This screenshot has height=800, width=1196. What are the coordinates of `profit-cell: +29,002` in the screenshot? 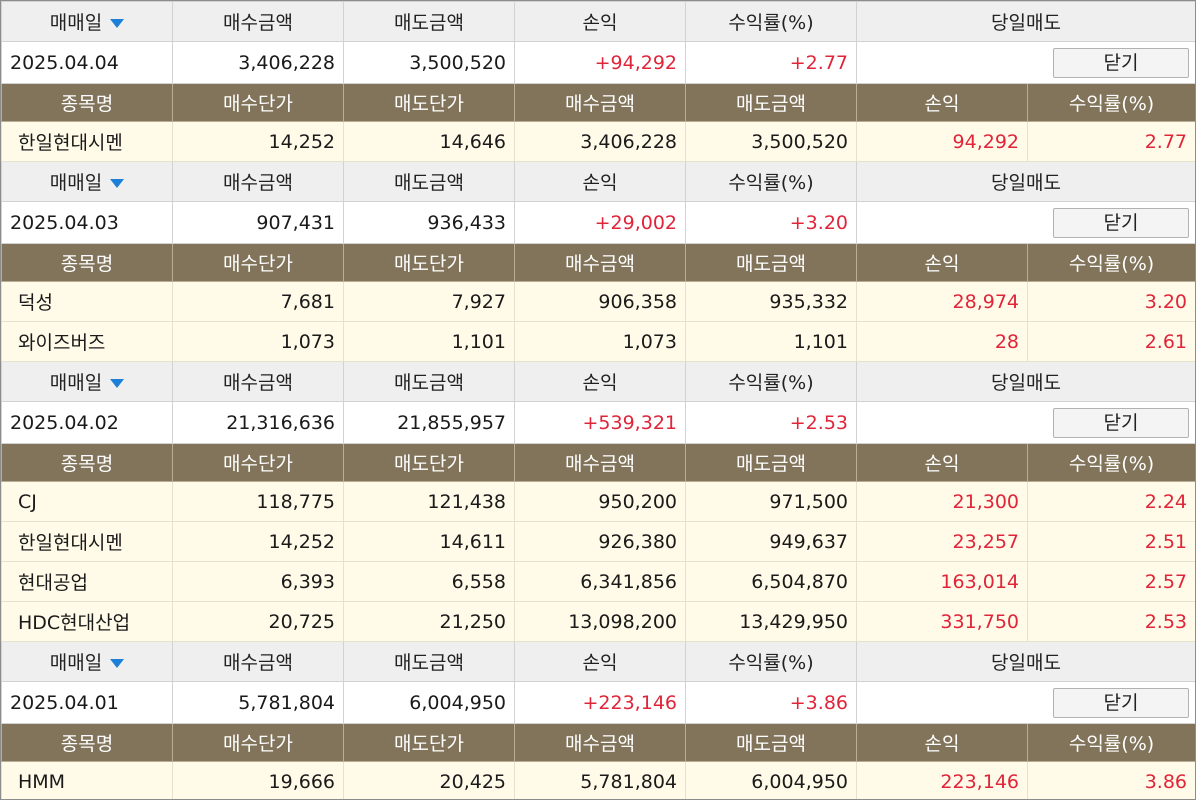 It's located at (600, 222).